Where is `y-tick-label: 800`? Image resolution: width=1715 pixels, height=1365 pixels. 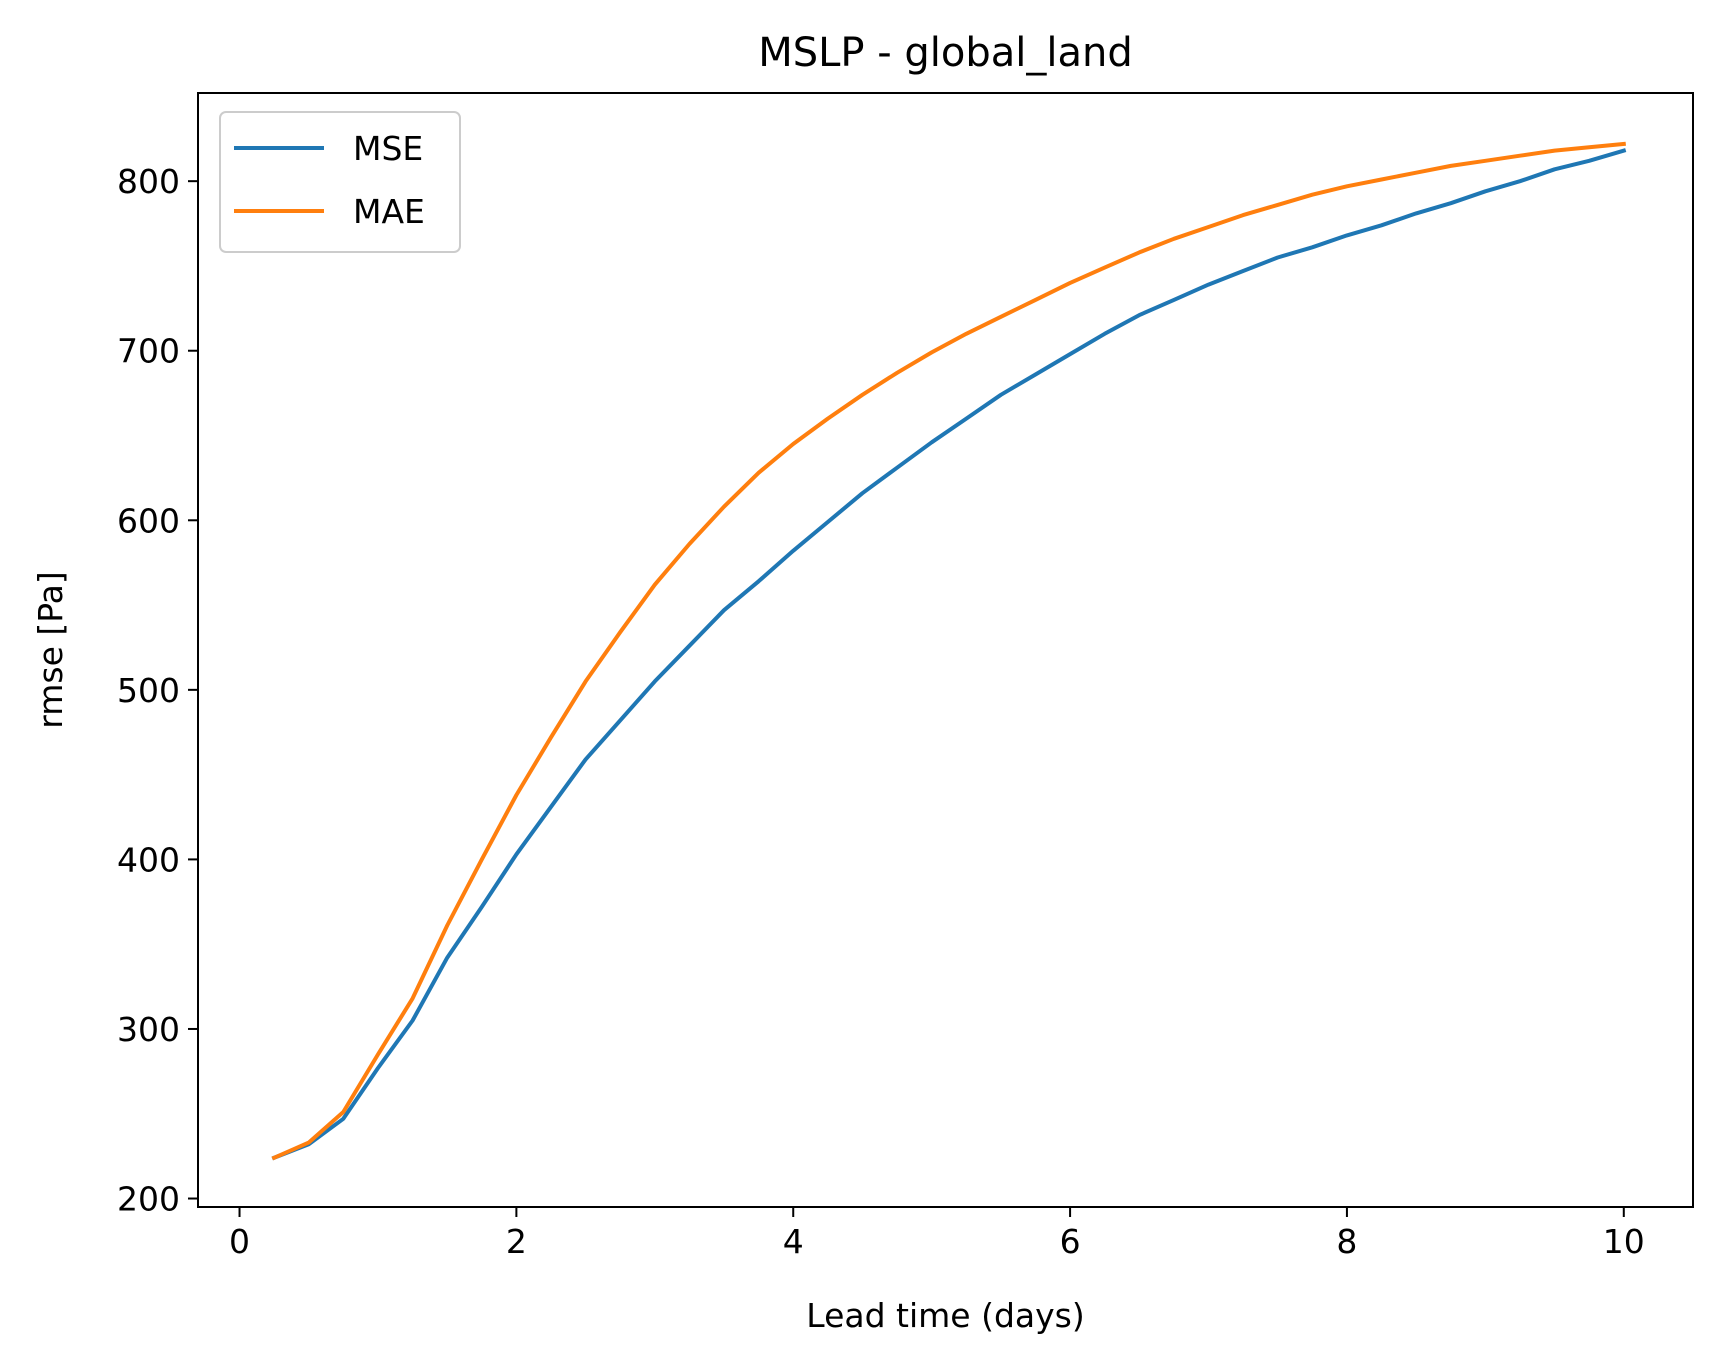 y-tick-label: 800 is located at coordinates (148, 181).